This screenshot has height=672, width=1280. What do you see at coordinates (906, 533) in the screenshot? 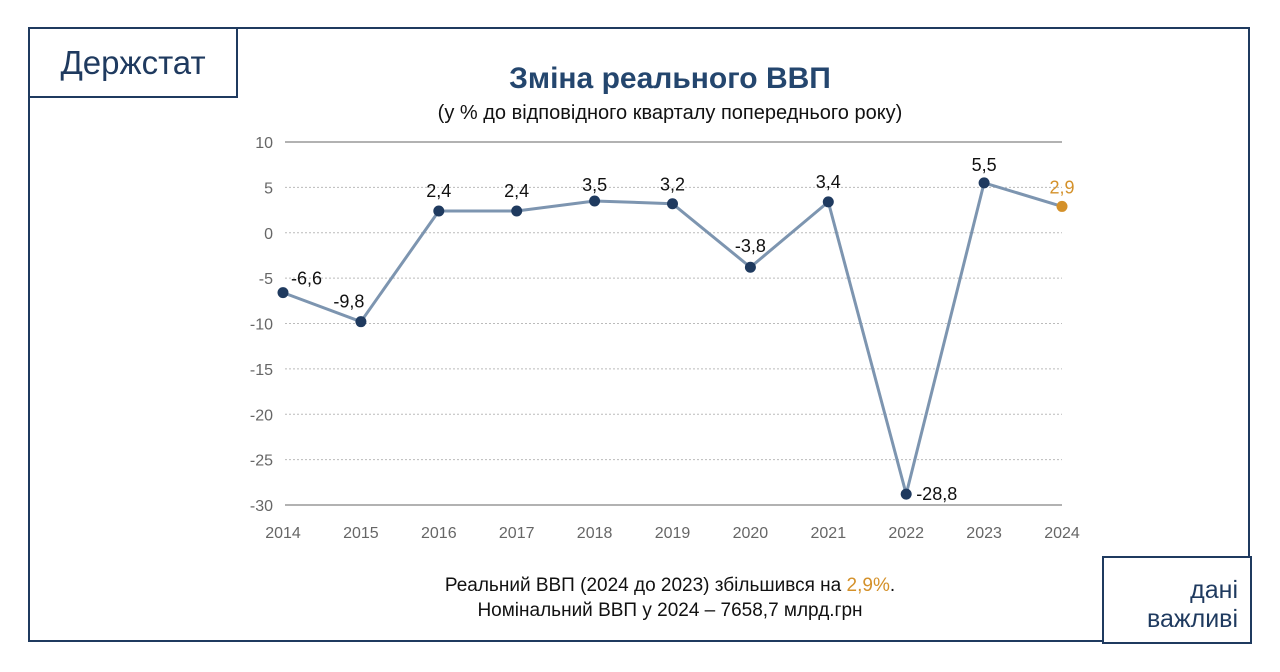
I see `x-tick-label: 2022` at bounding box center [906, 533].